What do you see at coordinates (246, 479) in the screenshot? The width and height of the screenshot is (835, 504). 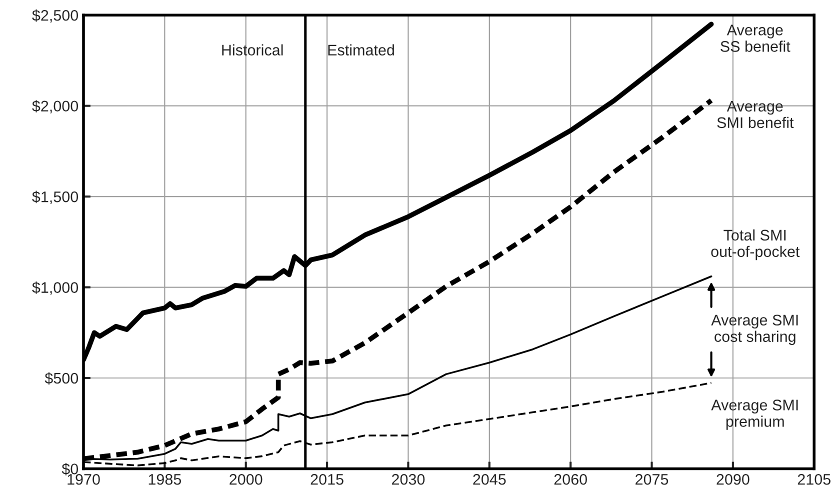 I see `x-tick-label: 2000` at bounding box center [246, 479].